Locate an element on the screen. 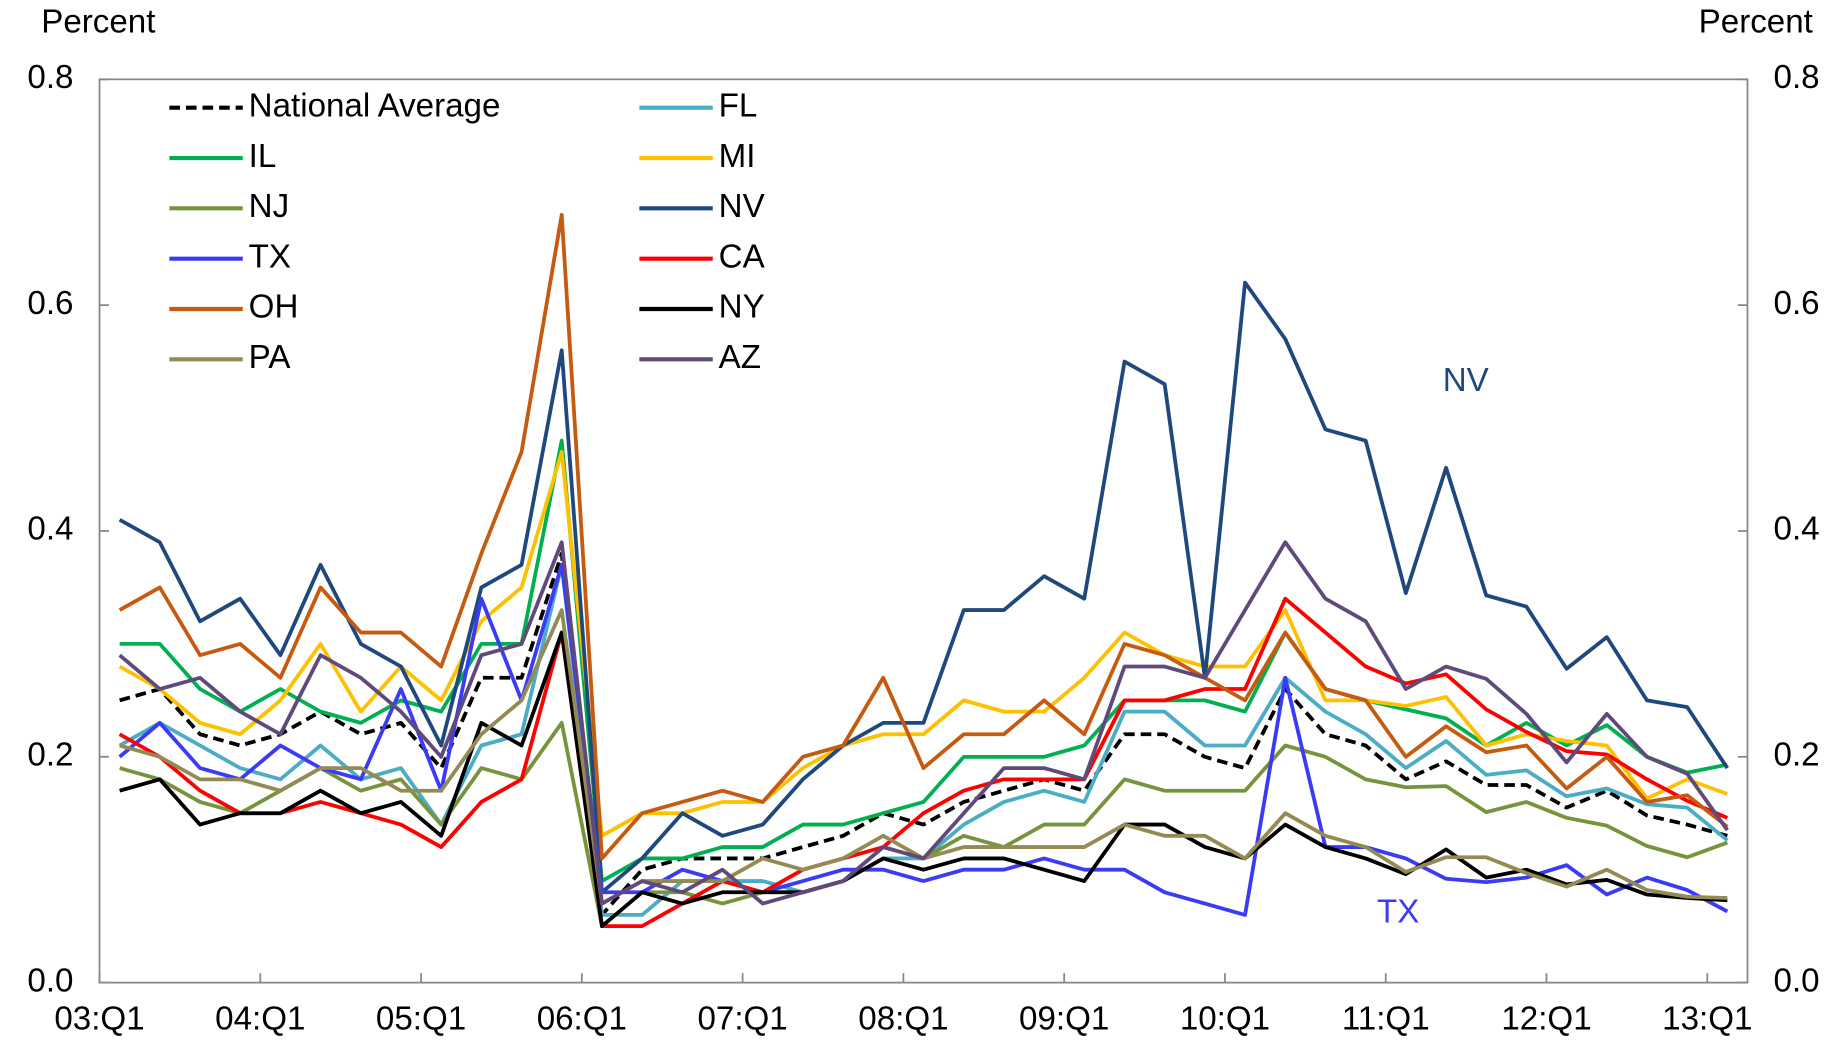  x-tick-label: 07:Q1 is located at coordinates (743, 1018).